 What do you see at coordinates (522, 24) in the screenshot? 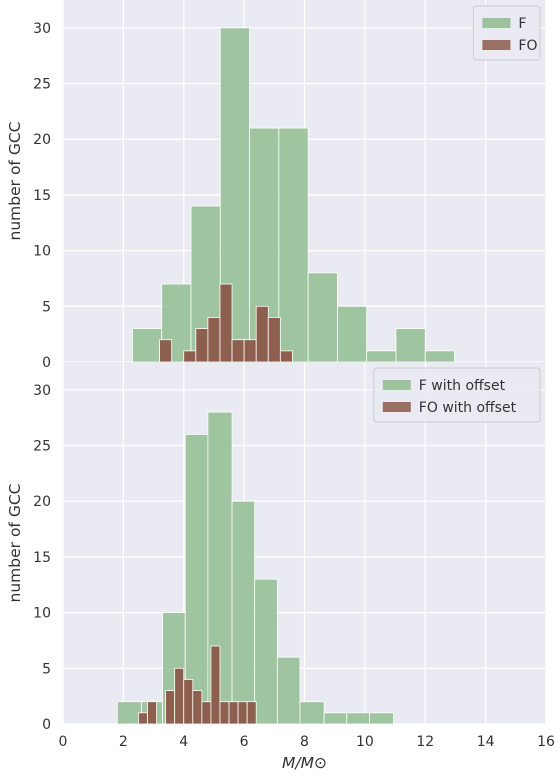
I see `legend-label: F` at bounding box center [522, 24].